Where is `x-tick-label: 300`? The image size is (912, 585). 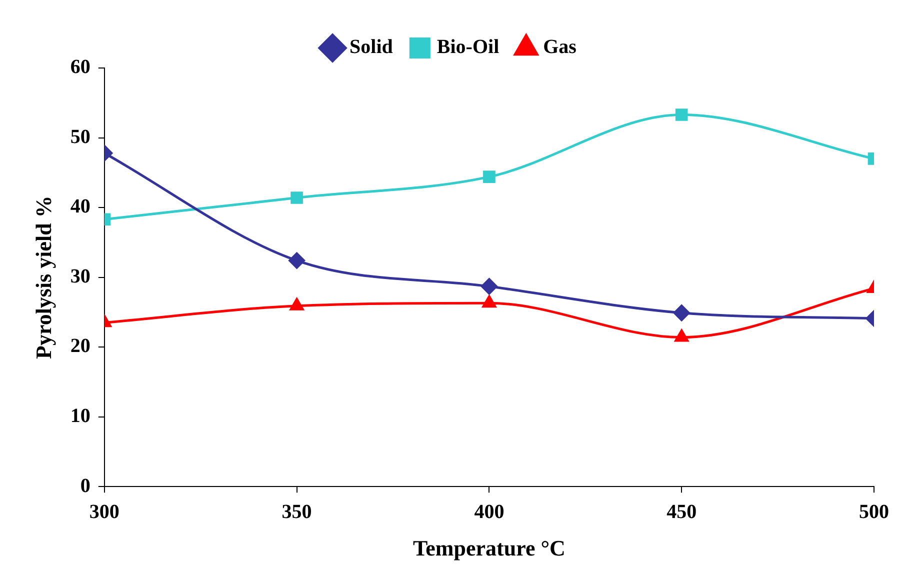
x-tick-label: 300 is located at coordinates (104, 511).